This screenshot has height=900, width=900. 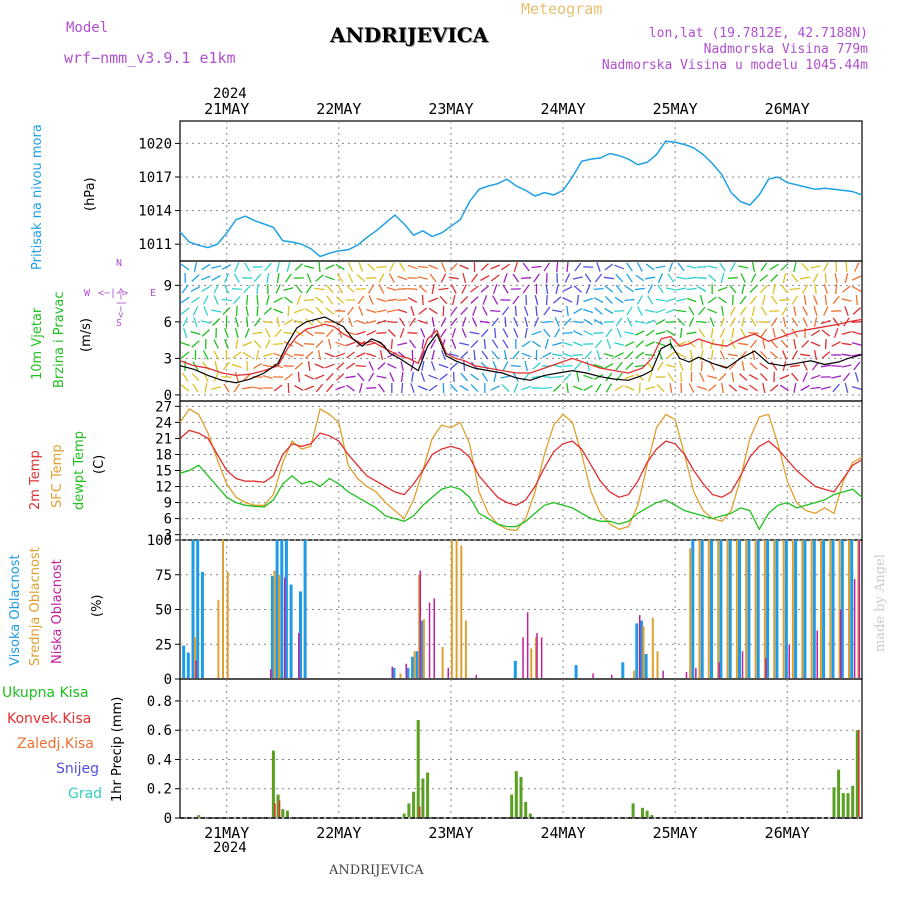 What do you see at coordinates (562, 833) in the screenshot?
I see `bottom-date-label: 24MAY` at bounding box center [562, 833].